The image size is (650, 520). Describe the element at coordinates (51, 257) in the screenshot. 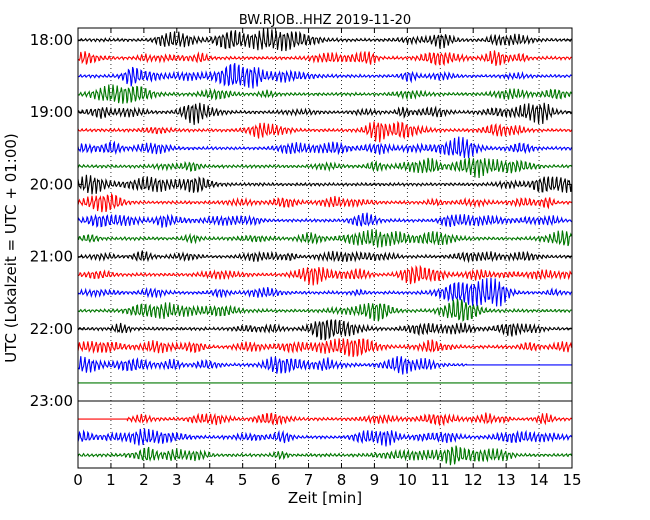

I see `y-tick-label: 21:00` at that location.